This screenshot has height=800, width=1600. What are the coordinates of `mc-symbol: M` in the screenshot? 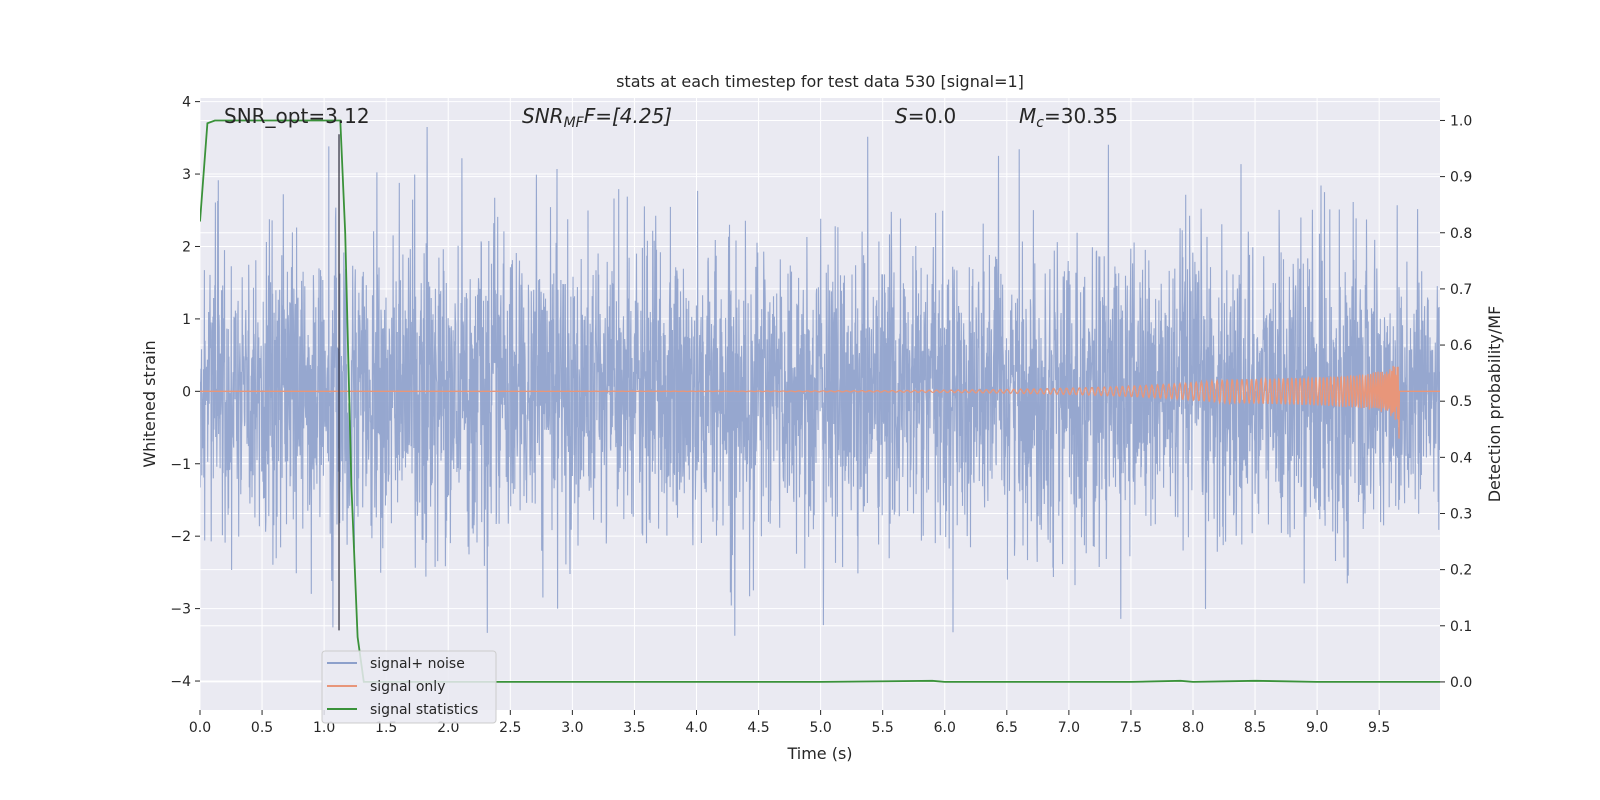 It's located at (1027, 116).